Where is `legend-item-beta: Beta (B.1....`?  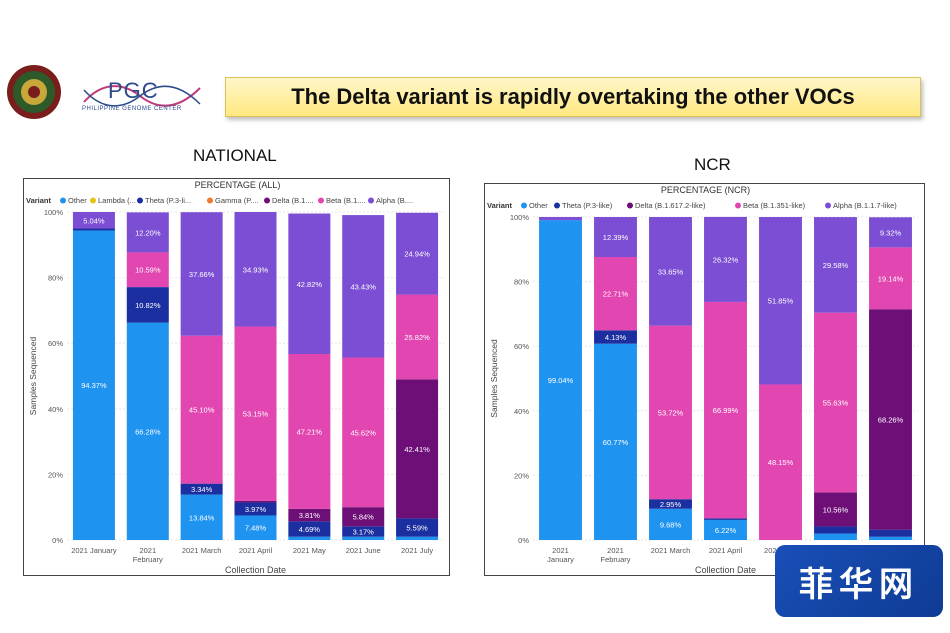 legend-item-beta: Beta (B.1.... is located at coordinates (346, 200).